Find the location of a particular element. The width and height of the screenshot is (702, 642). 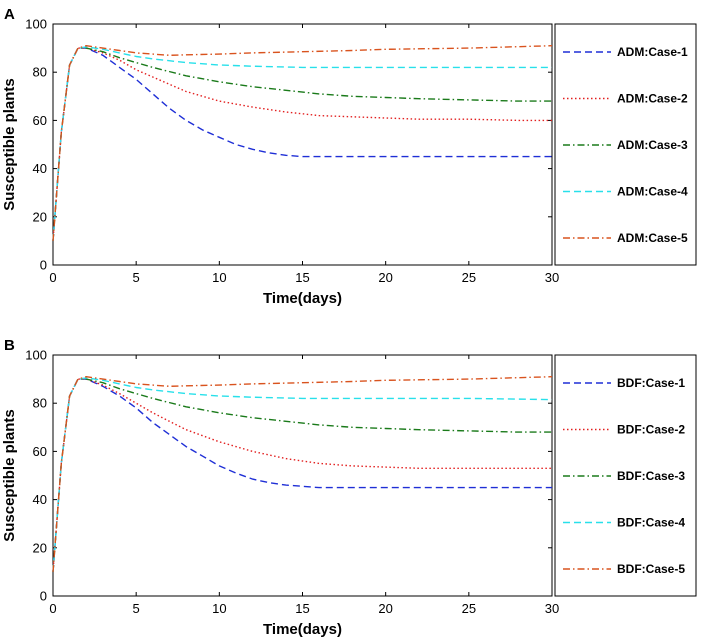

panel-label: A is located at coordinates (9, 14).